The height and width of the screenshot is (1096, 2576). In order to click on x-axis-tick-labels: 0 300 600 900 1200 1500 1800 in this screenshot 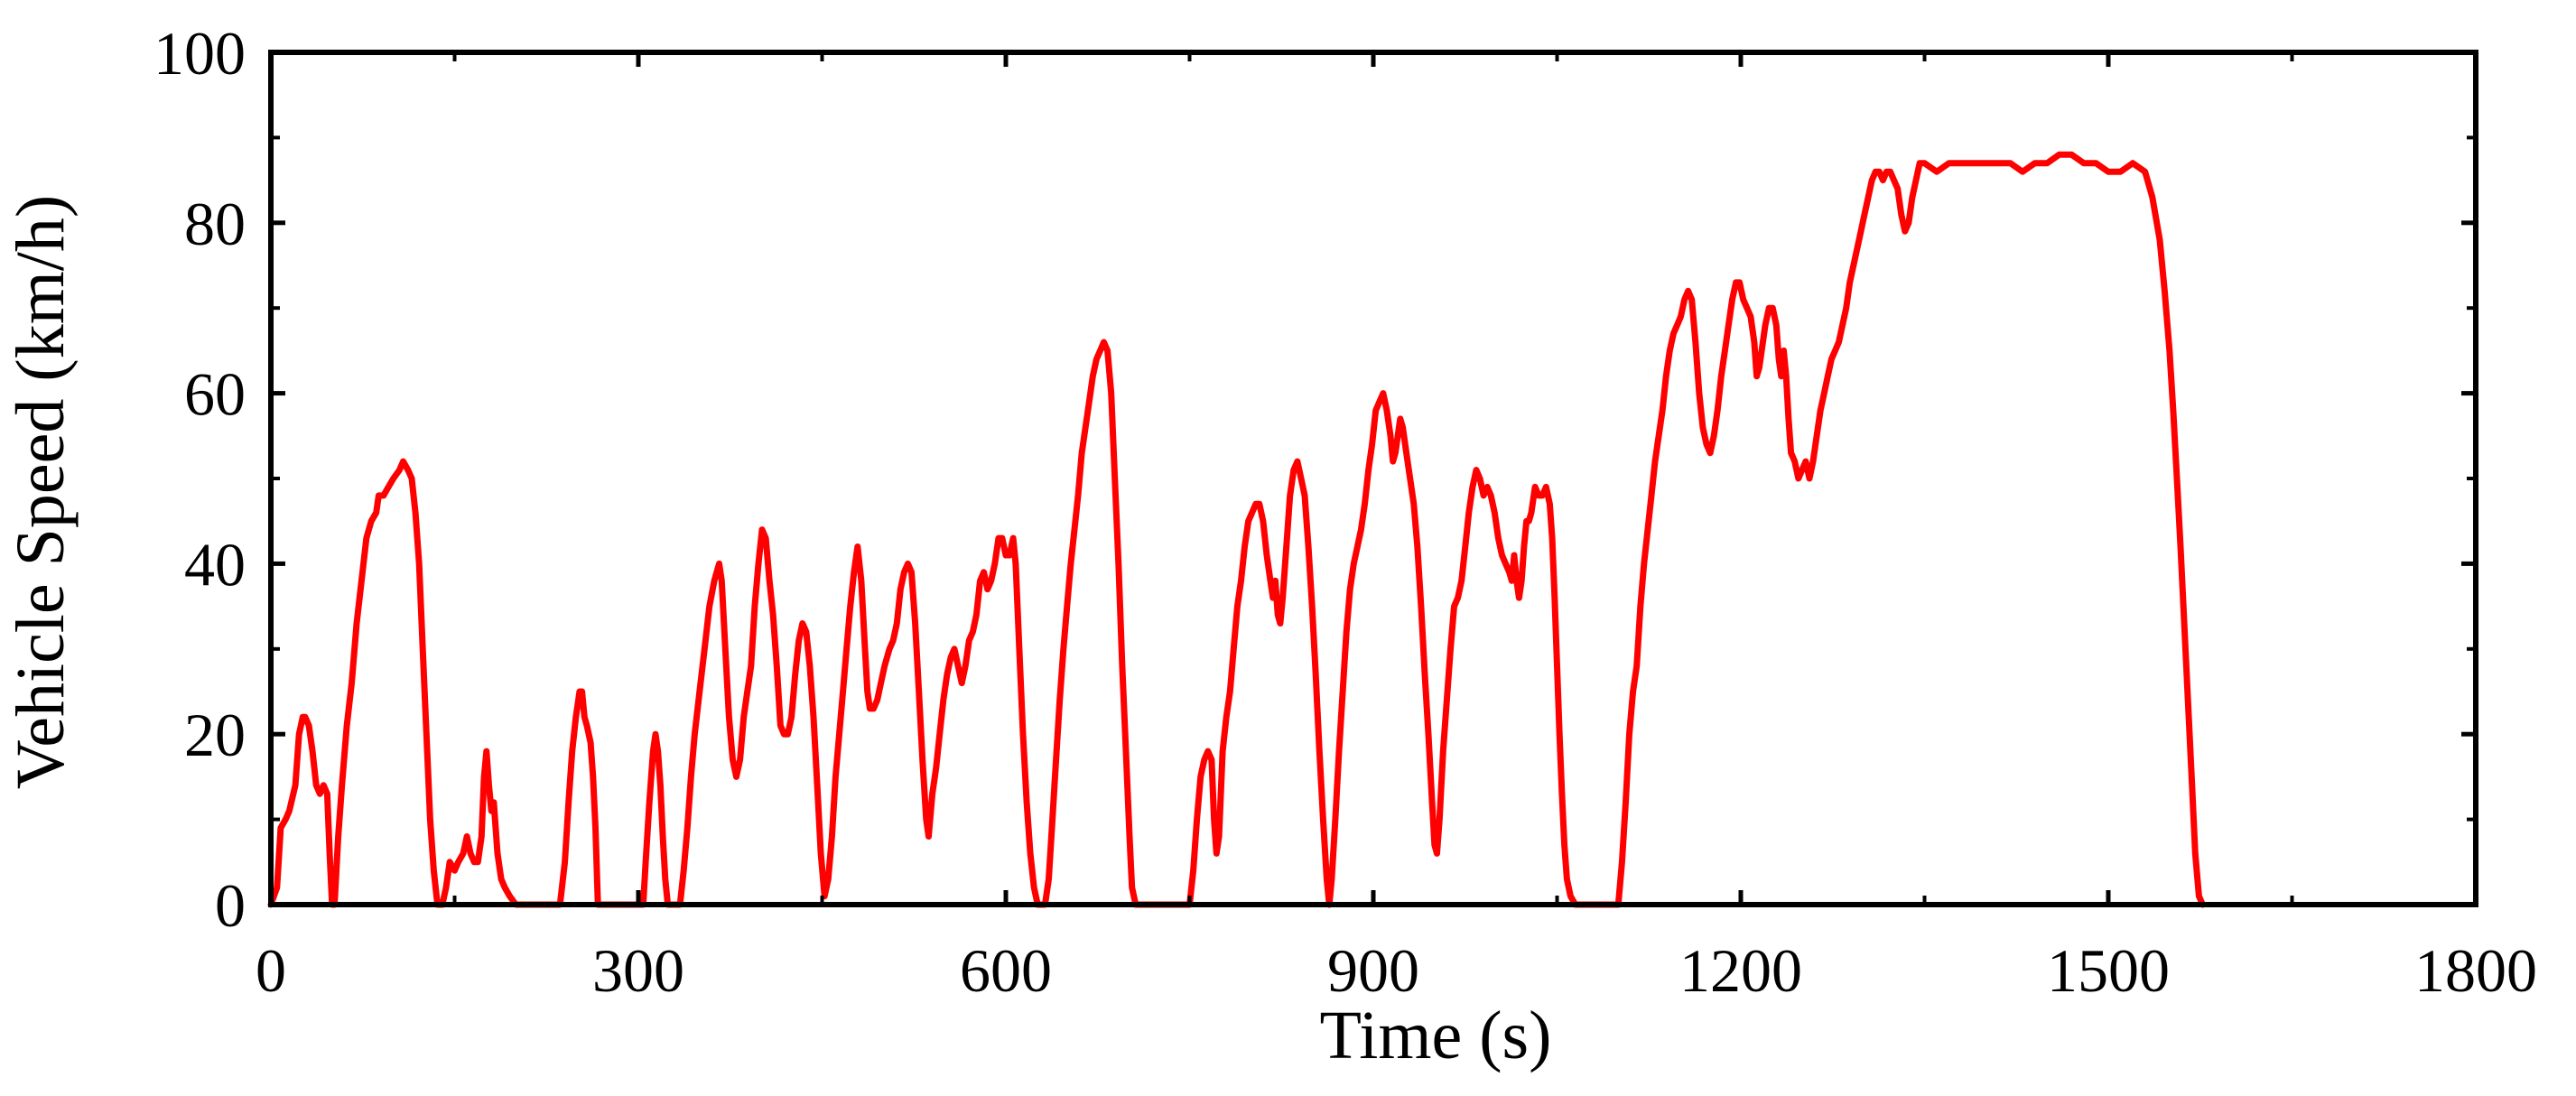, I will do `click(1396, 970)`.